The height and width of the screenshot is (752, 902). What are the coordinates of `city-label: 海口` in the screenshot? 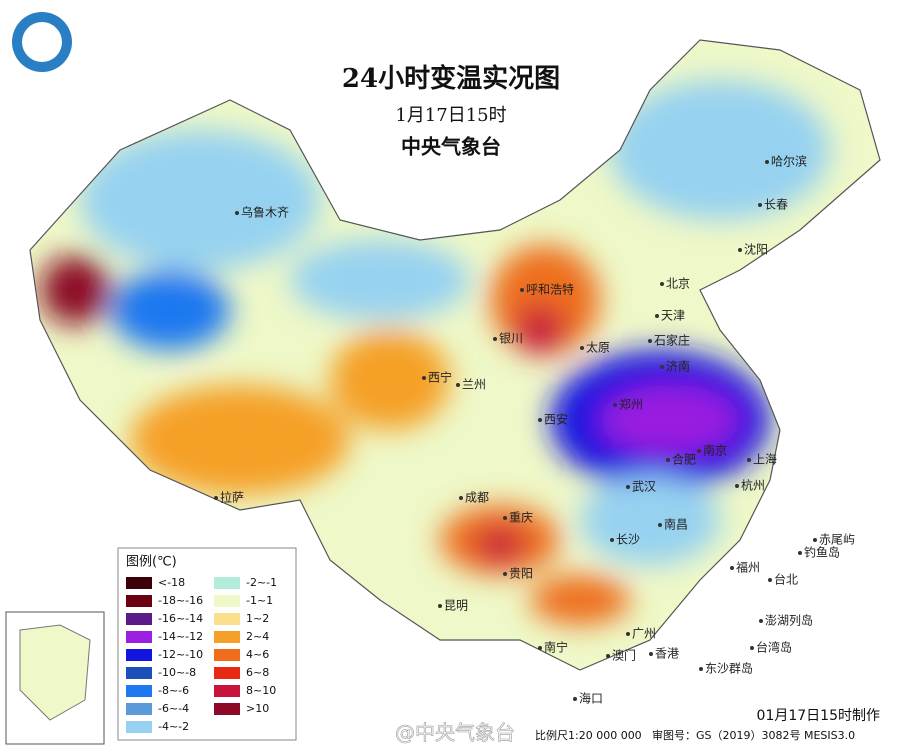 It's located at (591, 698).